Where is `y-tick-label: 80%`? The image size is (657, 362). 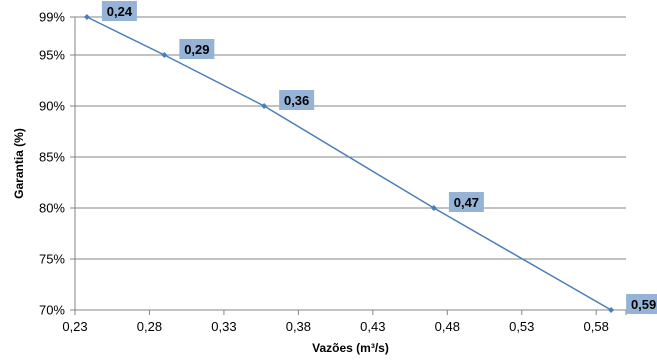
y-tick-label: 80% is located at coordinates (52, 208).